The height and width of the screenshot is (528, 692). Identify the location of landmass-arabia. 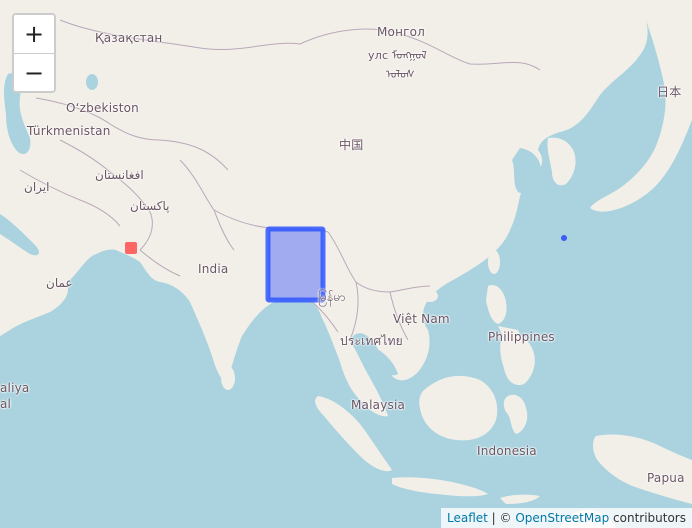
(34, 292).